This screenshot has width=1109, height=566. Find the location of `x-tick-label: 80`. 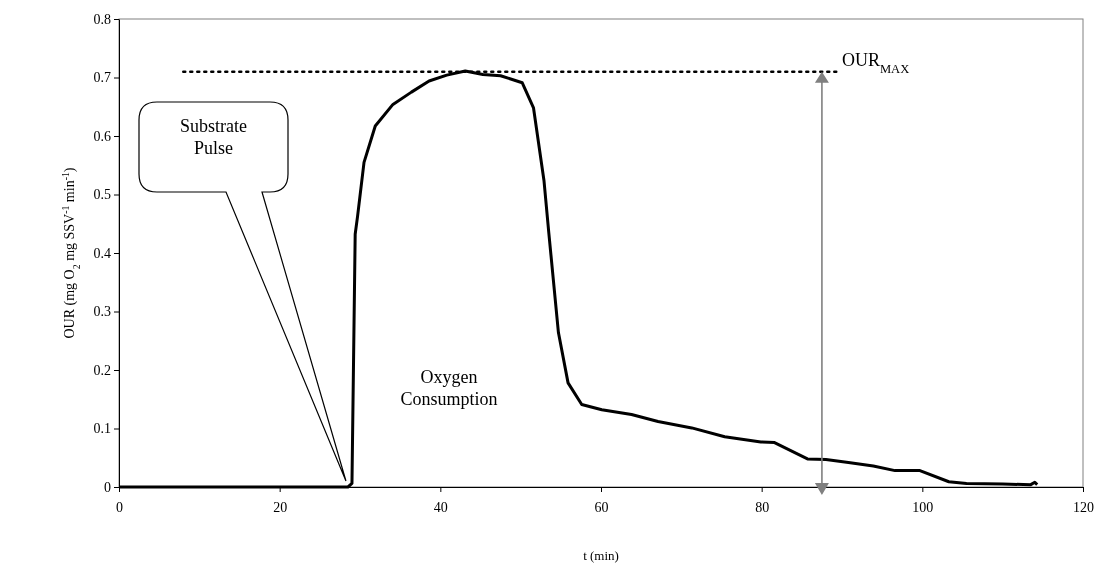

x-tick-label: 80 is located at coordinates (762, 507).